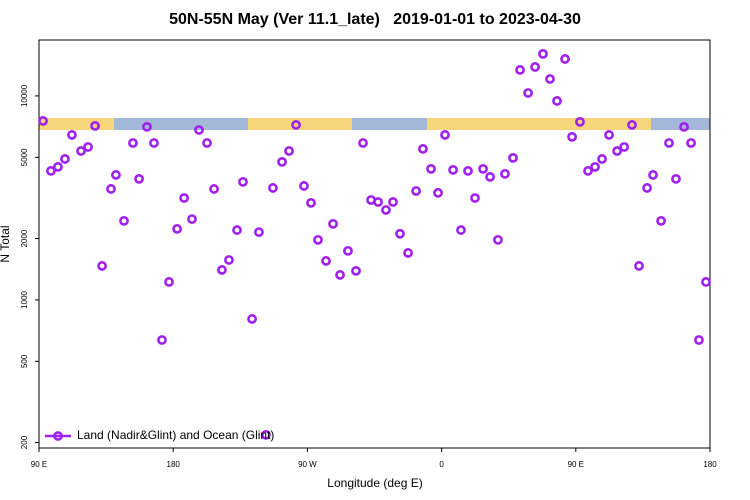 Image resolution: width=750 pixels, height=500 pixels. Describe the element at coordinates (175, 435) in the screenshot. I see `legend-label: Land (Nadir&Glint) and Ocean (Glint)` at that location.